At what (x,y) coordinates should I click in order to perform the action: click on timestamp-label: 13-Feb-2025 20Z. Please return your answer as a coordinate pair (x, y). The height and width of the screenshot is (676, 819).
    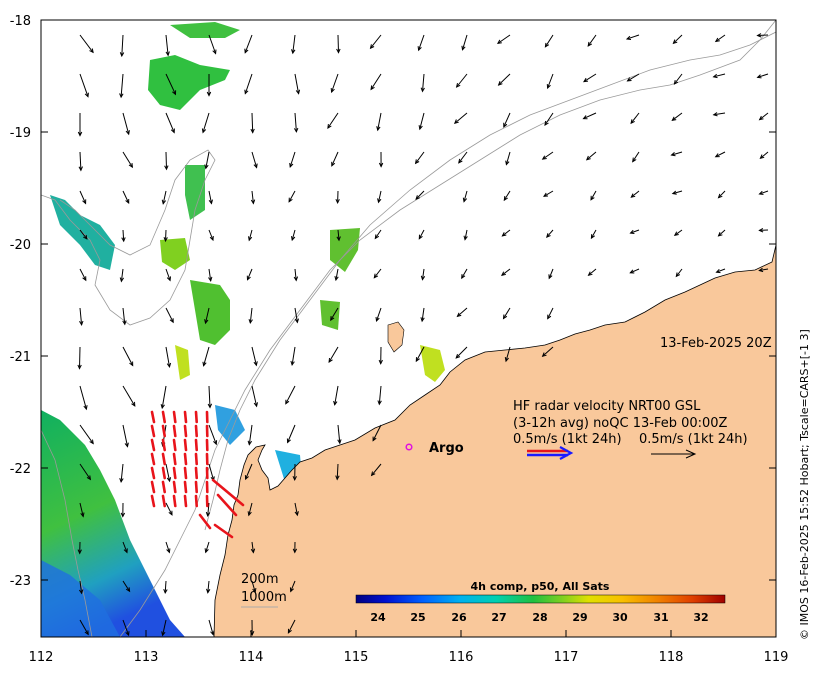
    Looking at the image, I should click on (716, 343).